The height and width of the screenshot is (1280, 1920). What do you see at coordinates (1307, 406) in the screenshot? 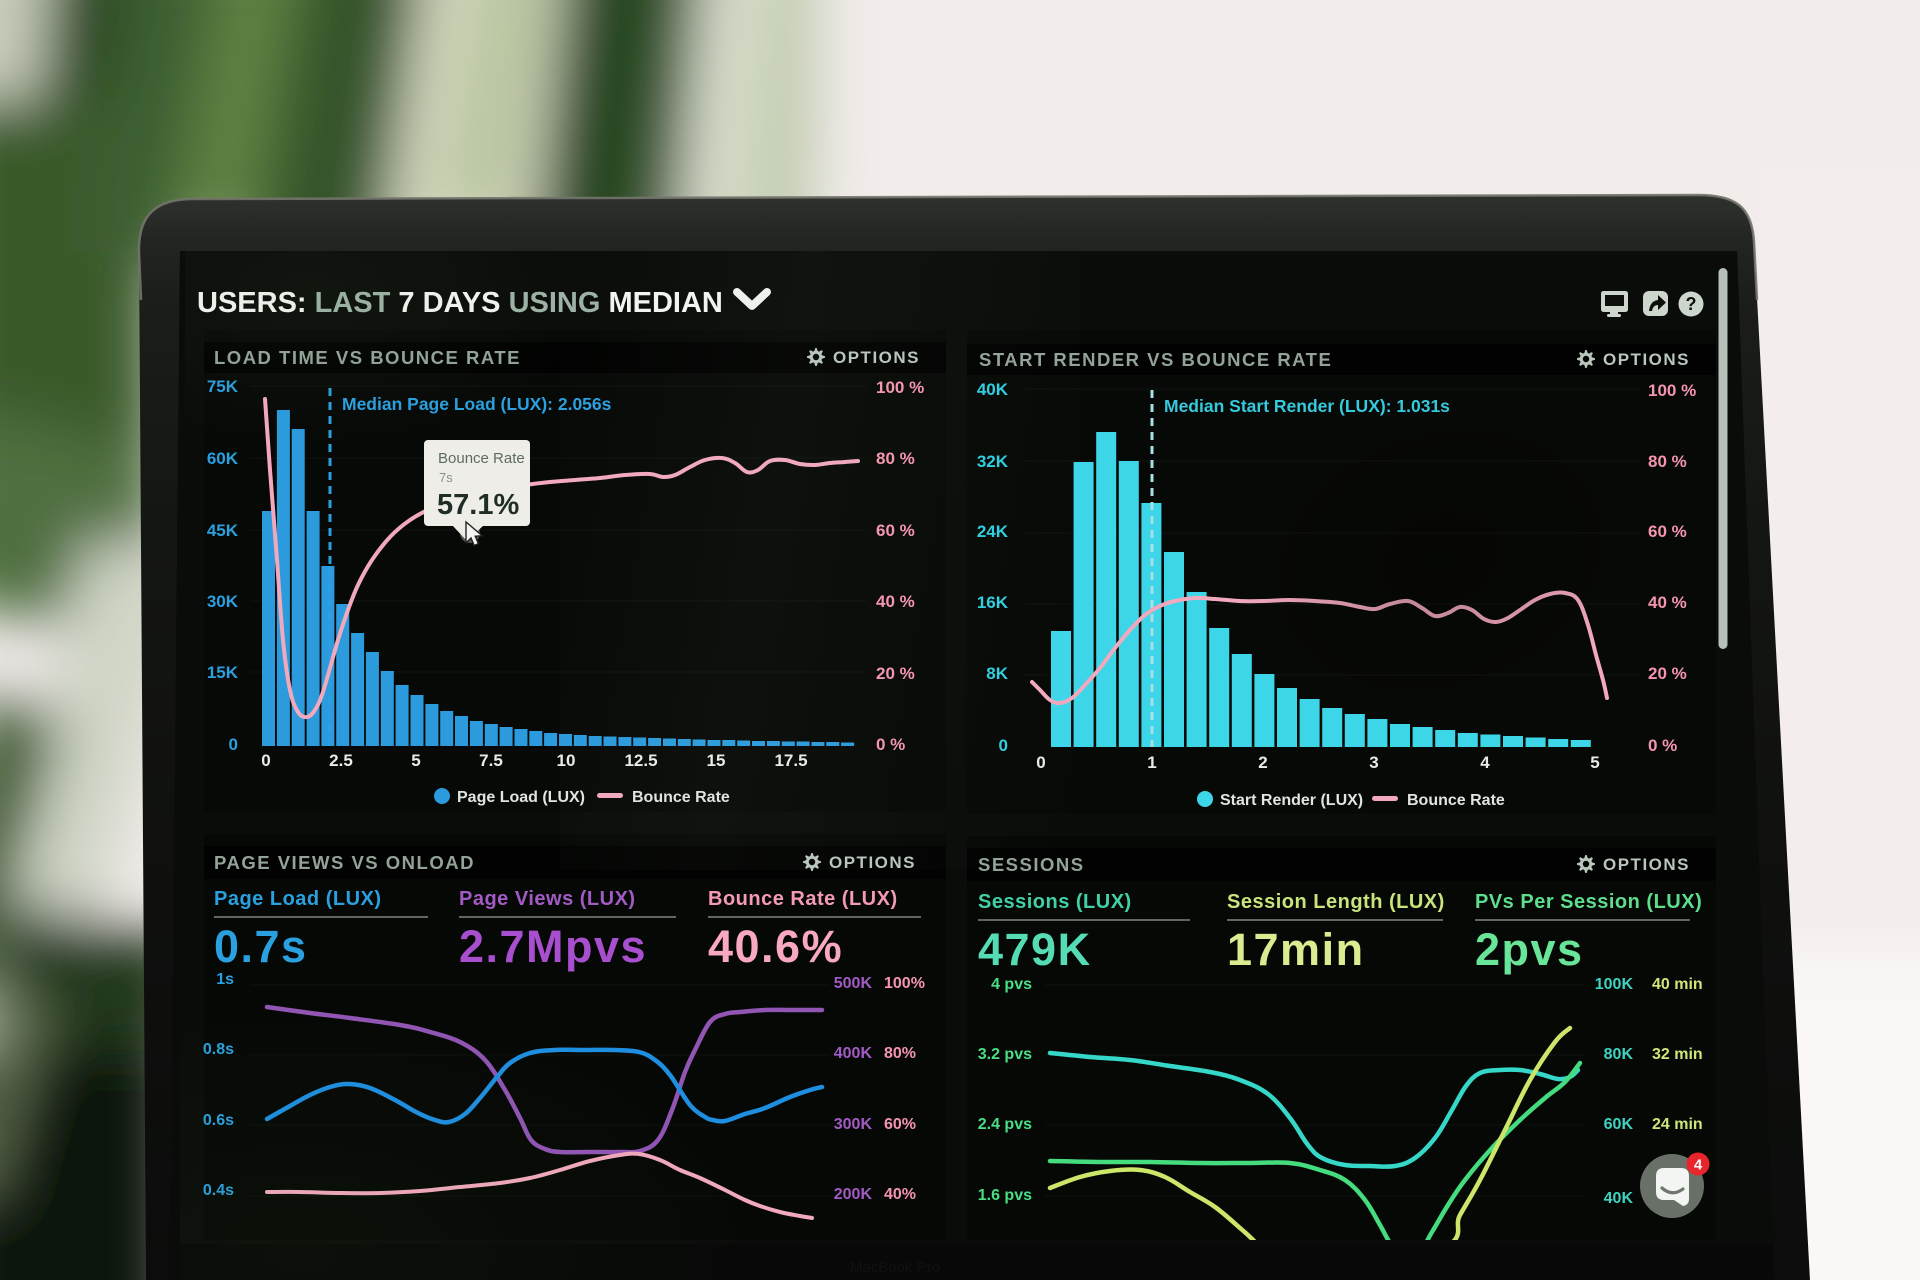
I see `svg-text:Median Start Render (LUX): 1.0: Median Start Render (LUX): 1.031s` at bounding box center [1307, 406].